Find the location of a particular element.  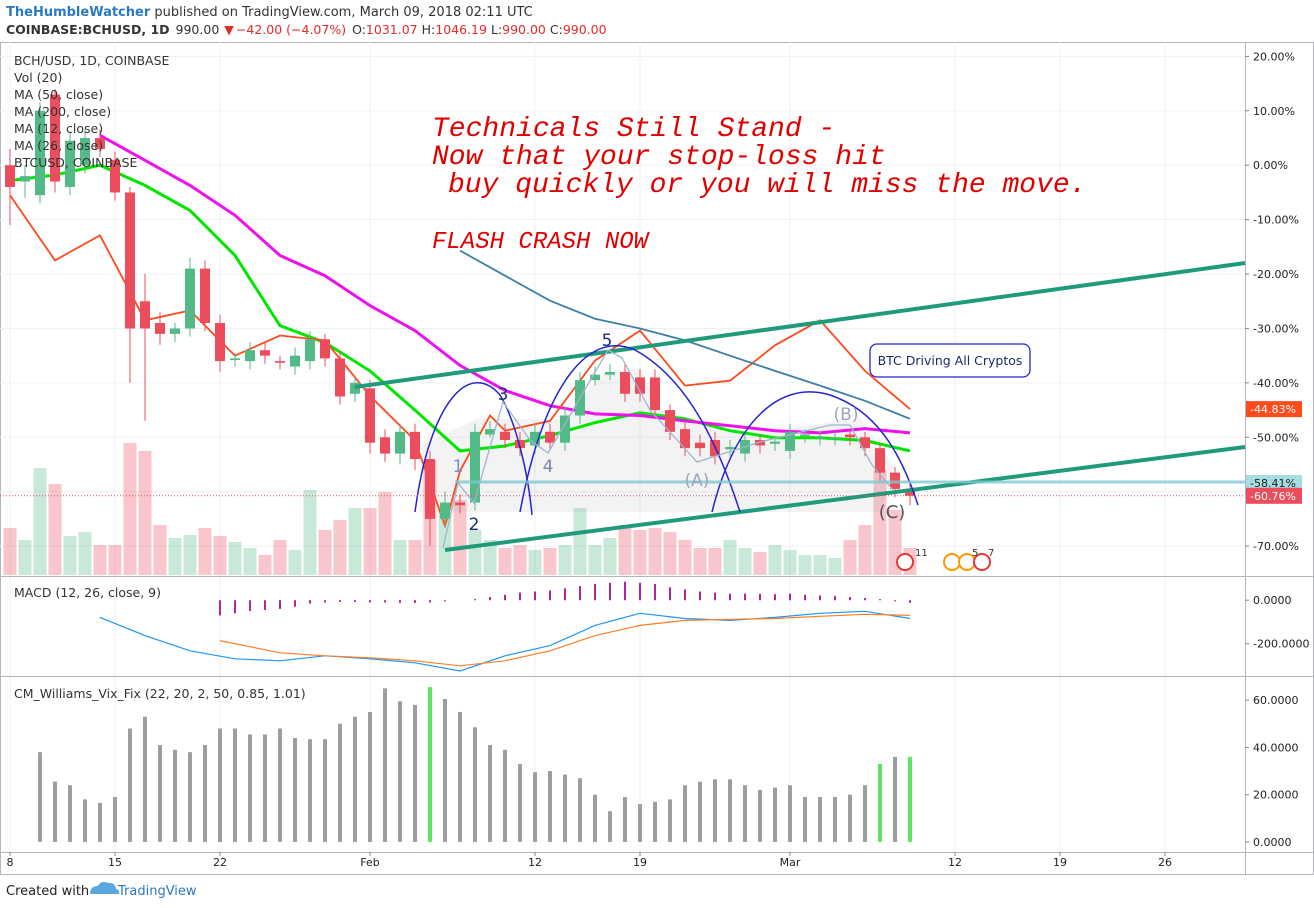

y-tick-label: 40.0000 is located at coordinates (1276, 747).